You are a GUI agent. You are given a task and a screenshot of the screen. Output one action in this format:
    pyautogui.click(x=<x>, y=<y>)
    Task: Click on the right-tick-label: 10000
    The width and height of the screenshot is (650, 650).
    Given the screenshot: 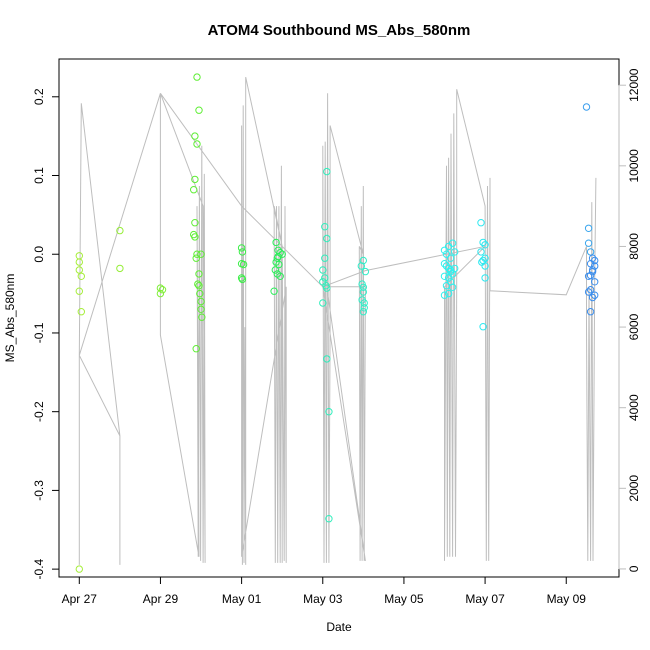 What is the action you would take?
    pyautogui.click(x=634, y=166)
    